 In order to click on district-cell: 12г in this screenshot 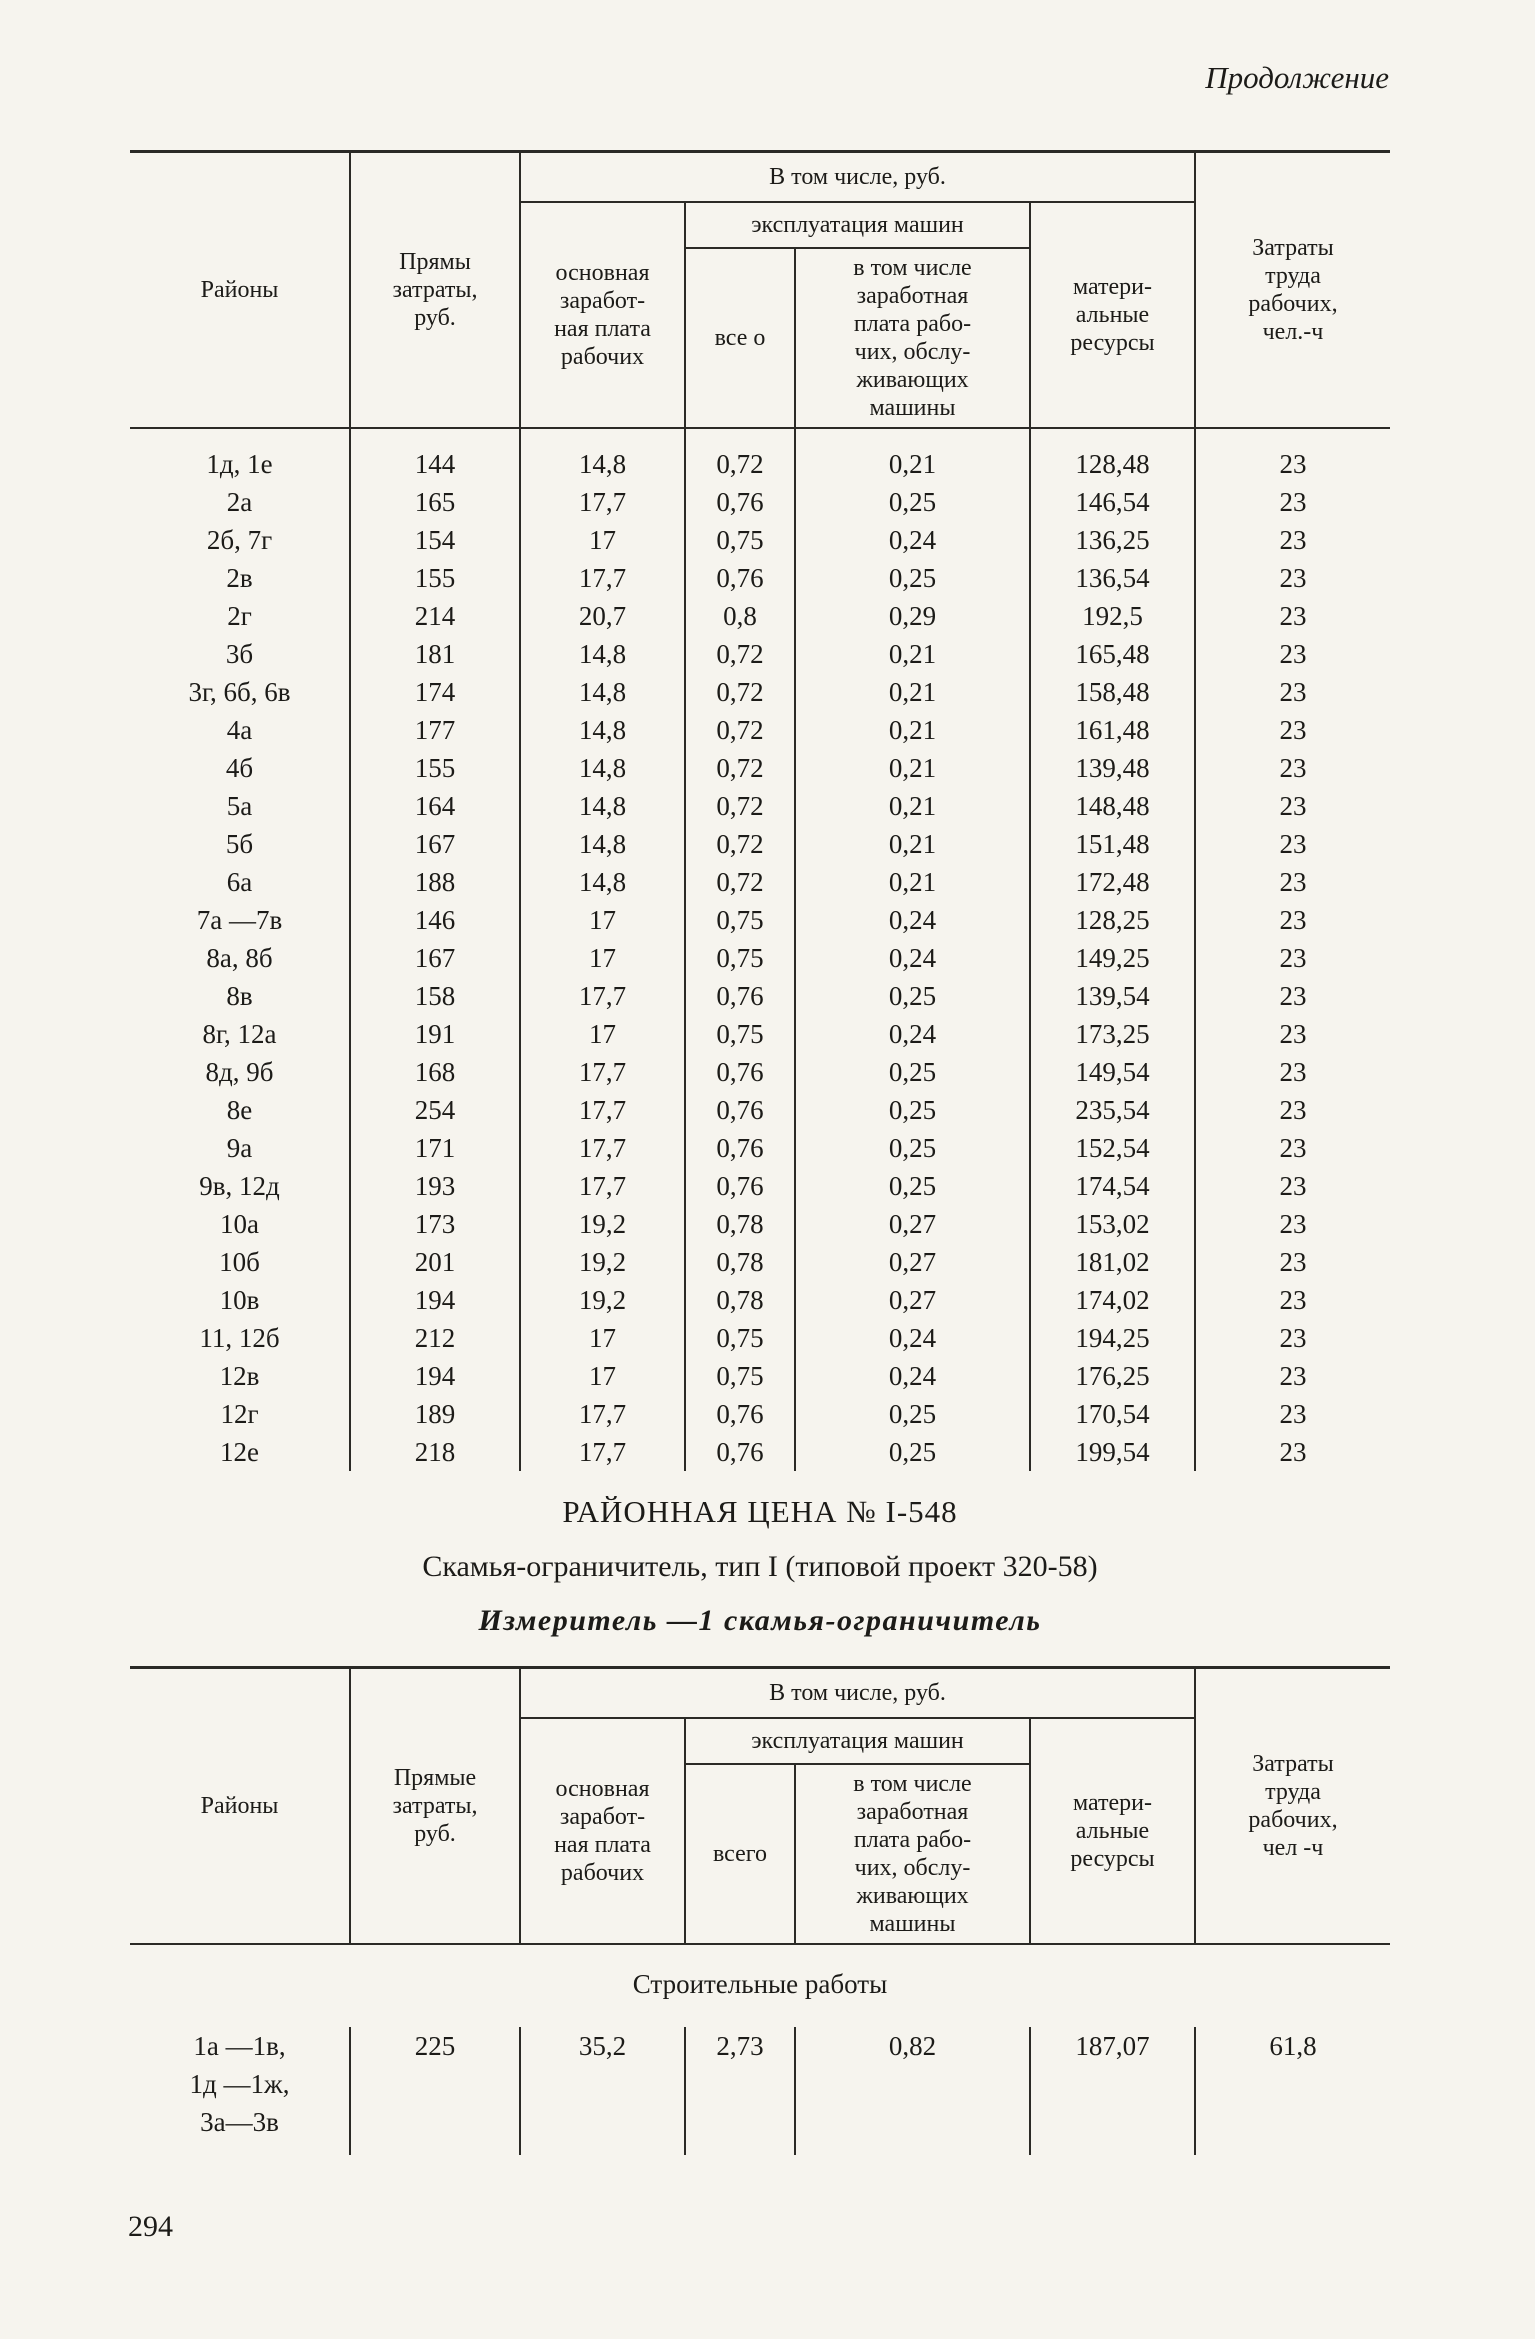, I will do `click(239, 1413)`.